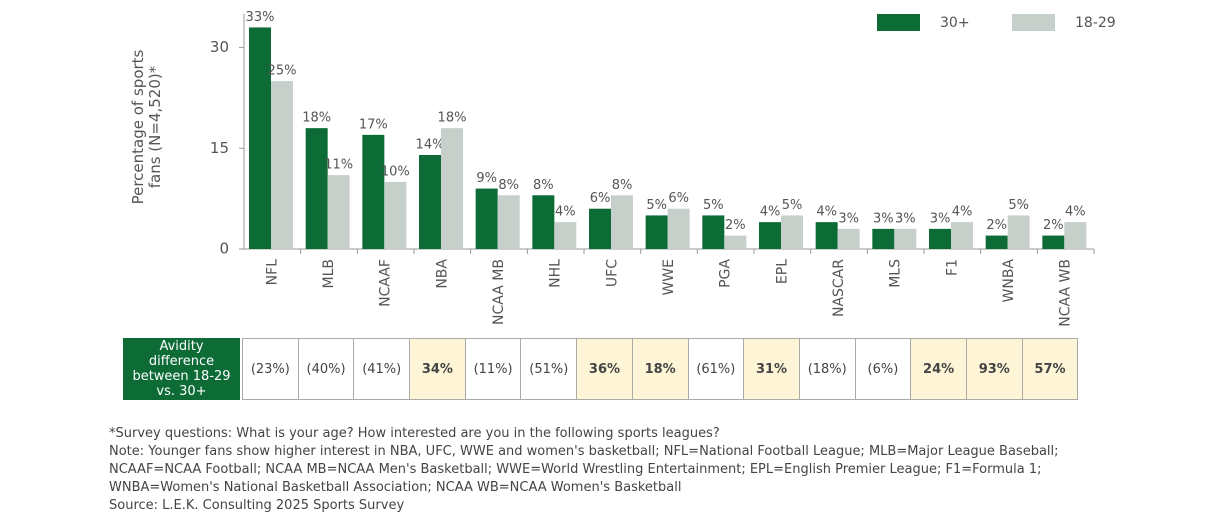 The height and width of the screenshot is (524, 1224). What do you see at coordinates (716, 369) in the screenshot?
I see `table-cell: (61%)` at bounding box center [716, 369].